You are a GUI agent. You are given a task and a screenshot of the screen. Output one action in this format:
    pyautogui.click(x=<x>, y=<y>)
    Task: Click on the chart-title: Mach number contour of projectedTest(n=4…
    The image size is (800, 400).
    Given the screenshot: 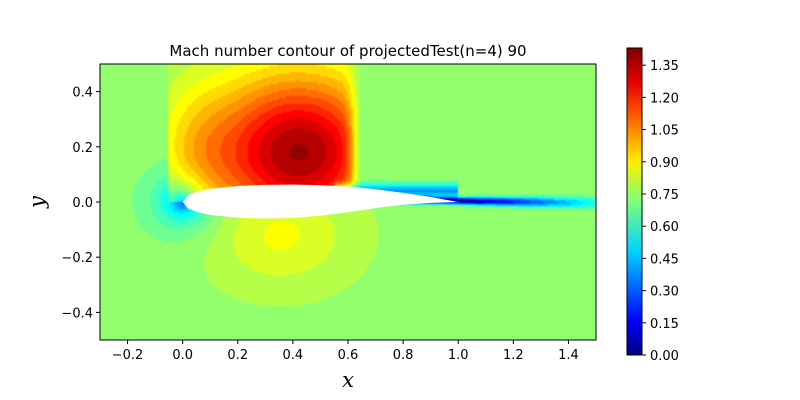 What is the action you would take?
    pyautogui.click(x=347, y=51)
    